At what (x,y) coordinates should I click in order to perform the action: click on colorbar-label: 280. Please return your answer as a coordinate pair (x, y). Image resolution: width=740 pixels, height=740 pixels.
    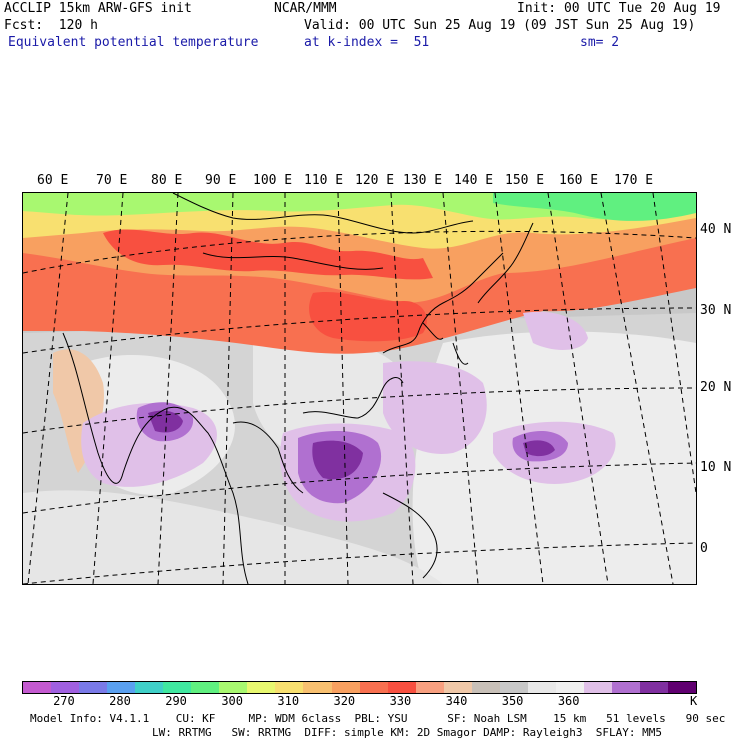
    Looking at the image, I should click on (120, 701).